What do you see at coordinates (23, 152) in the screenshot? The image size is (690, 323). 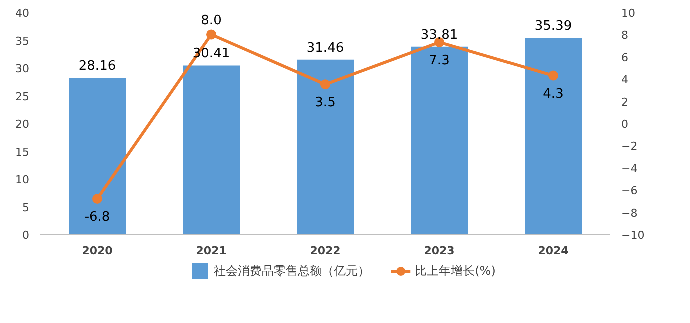 I see `y-tick-label: 15` at bounding box center [23, 152].